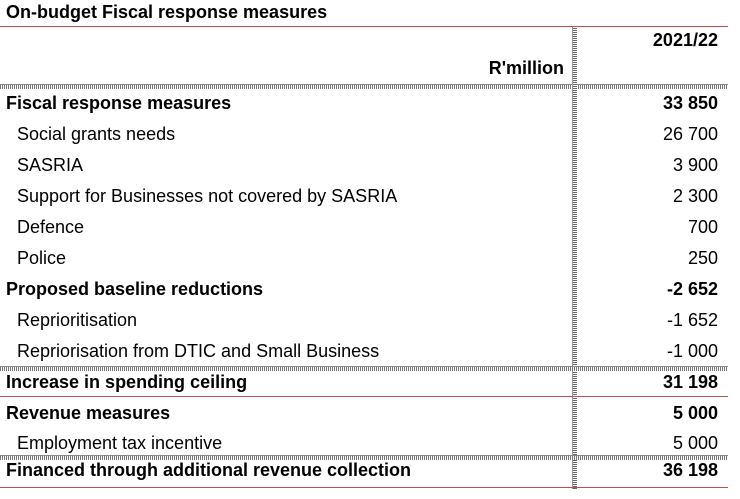 Image resolution: width=740 pixels, height=499 pixels. I want to click on table-row: Defence 700, so click(365, 227).